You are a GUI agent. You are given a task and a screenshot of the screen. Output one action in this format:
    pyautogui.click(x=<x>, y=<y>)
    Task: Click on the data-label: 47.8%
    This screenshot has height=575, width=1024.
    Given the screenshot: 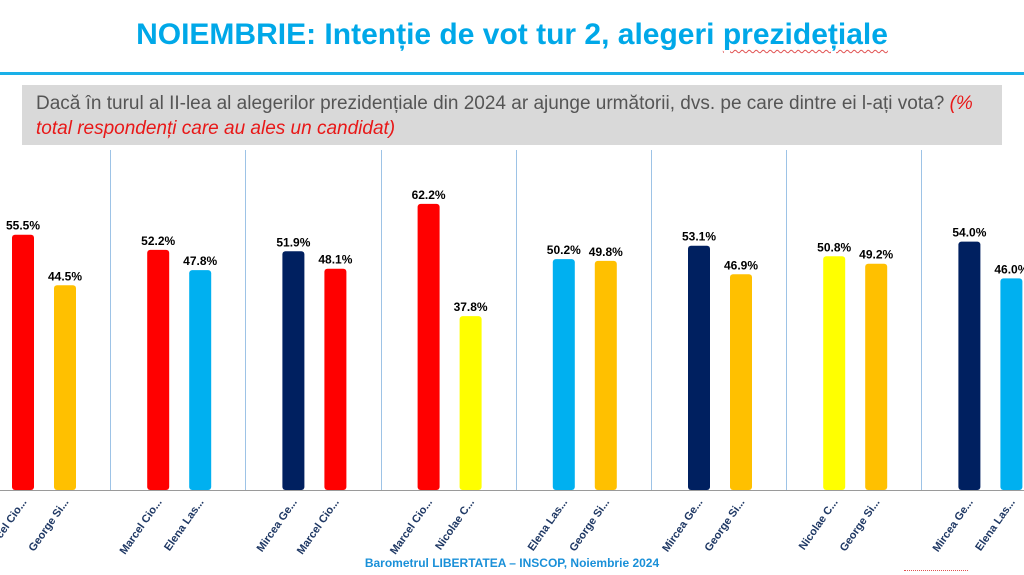 What is the action you would take?
    pyautogui.click(x=200, y=261)
    